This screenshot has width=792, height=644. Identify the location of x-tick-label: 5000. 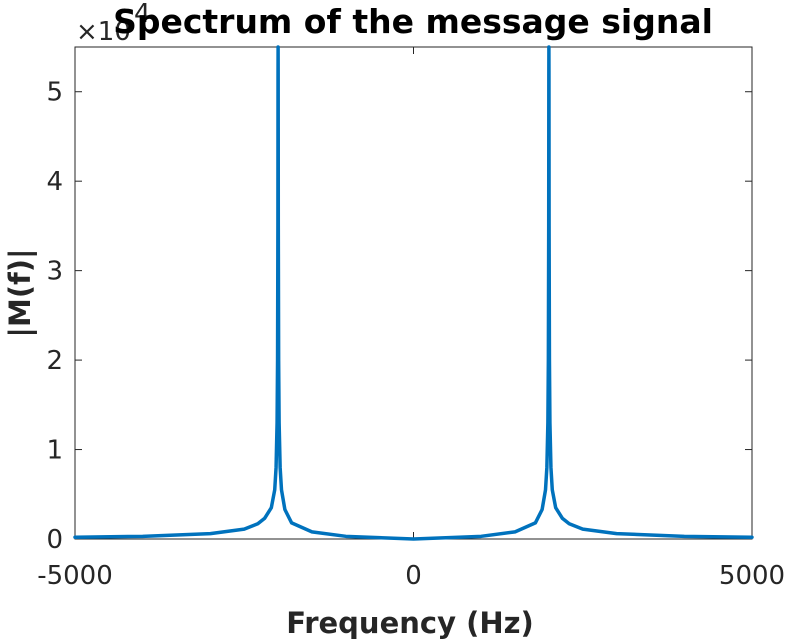
(752, 576).